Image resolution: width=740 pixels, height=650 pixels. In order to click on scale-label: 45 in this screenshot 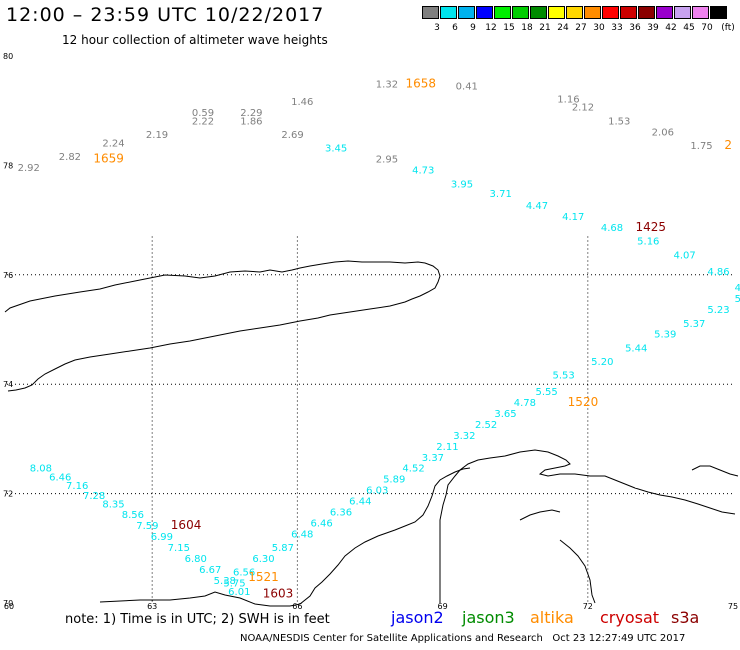, I will do `click(689, 28)`.